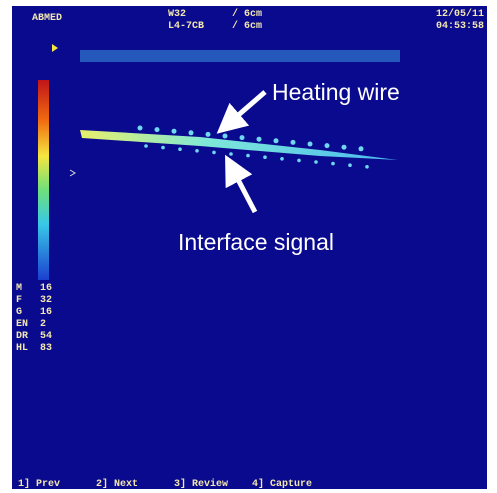 The width and height of the screenshot is (497, 493). What do you see at coordinates (43, 180) in the screenshot?
I see `color-bar` at bounding box center [43, 180].